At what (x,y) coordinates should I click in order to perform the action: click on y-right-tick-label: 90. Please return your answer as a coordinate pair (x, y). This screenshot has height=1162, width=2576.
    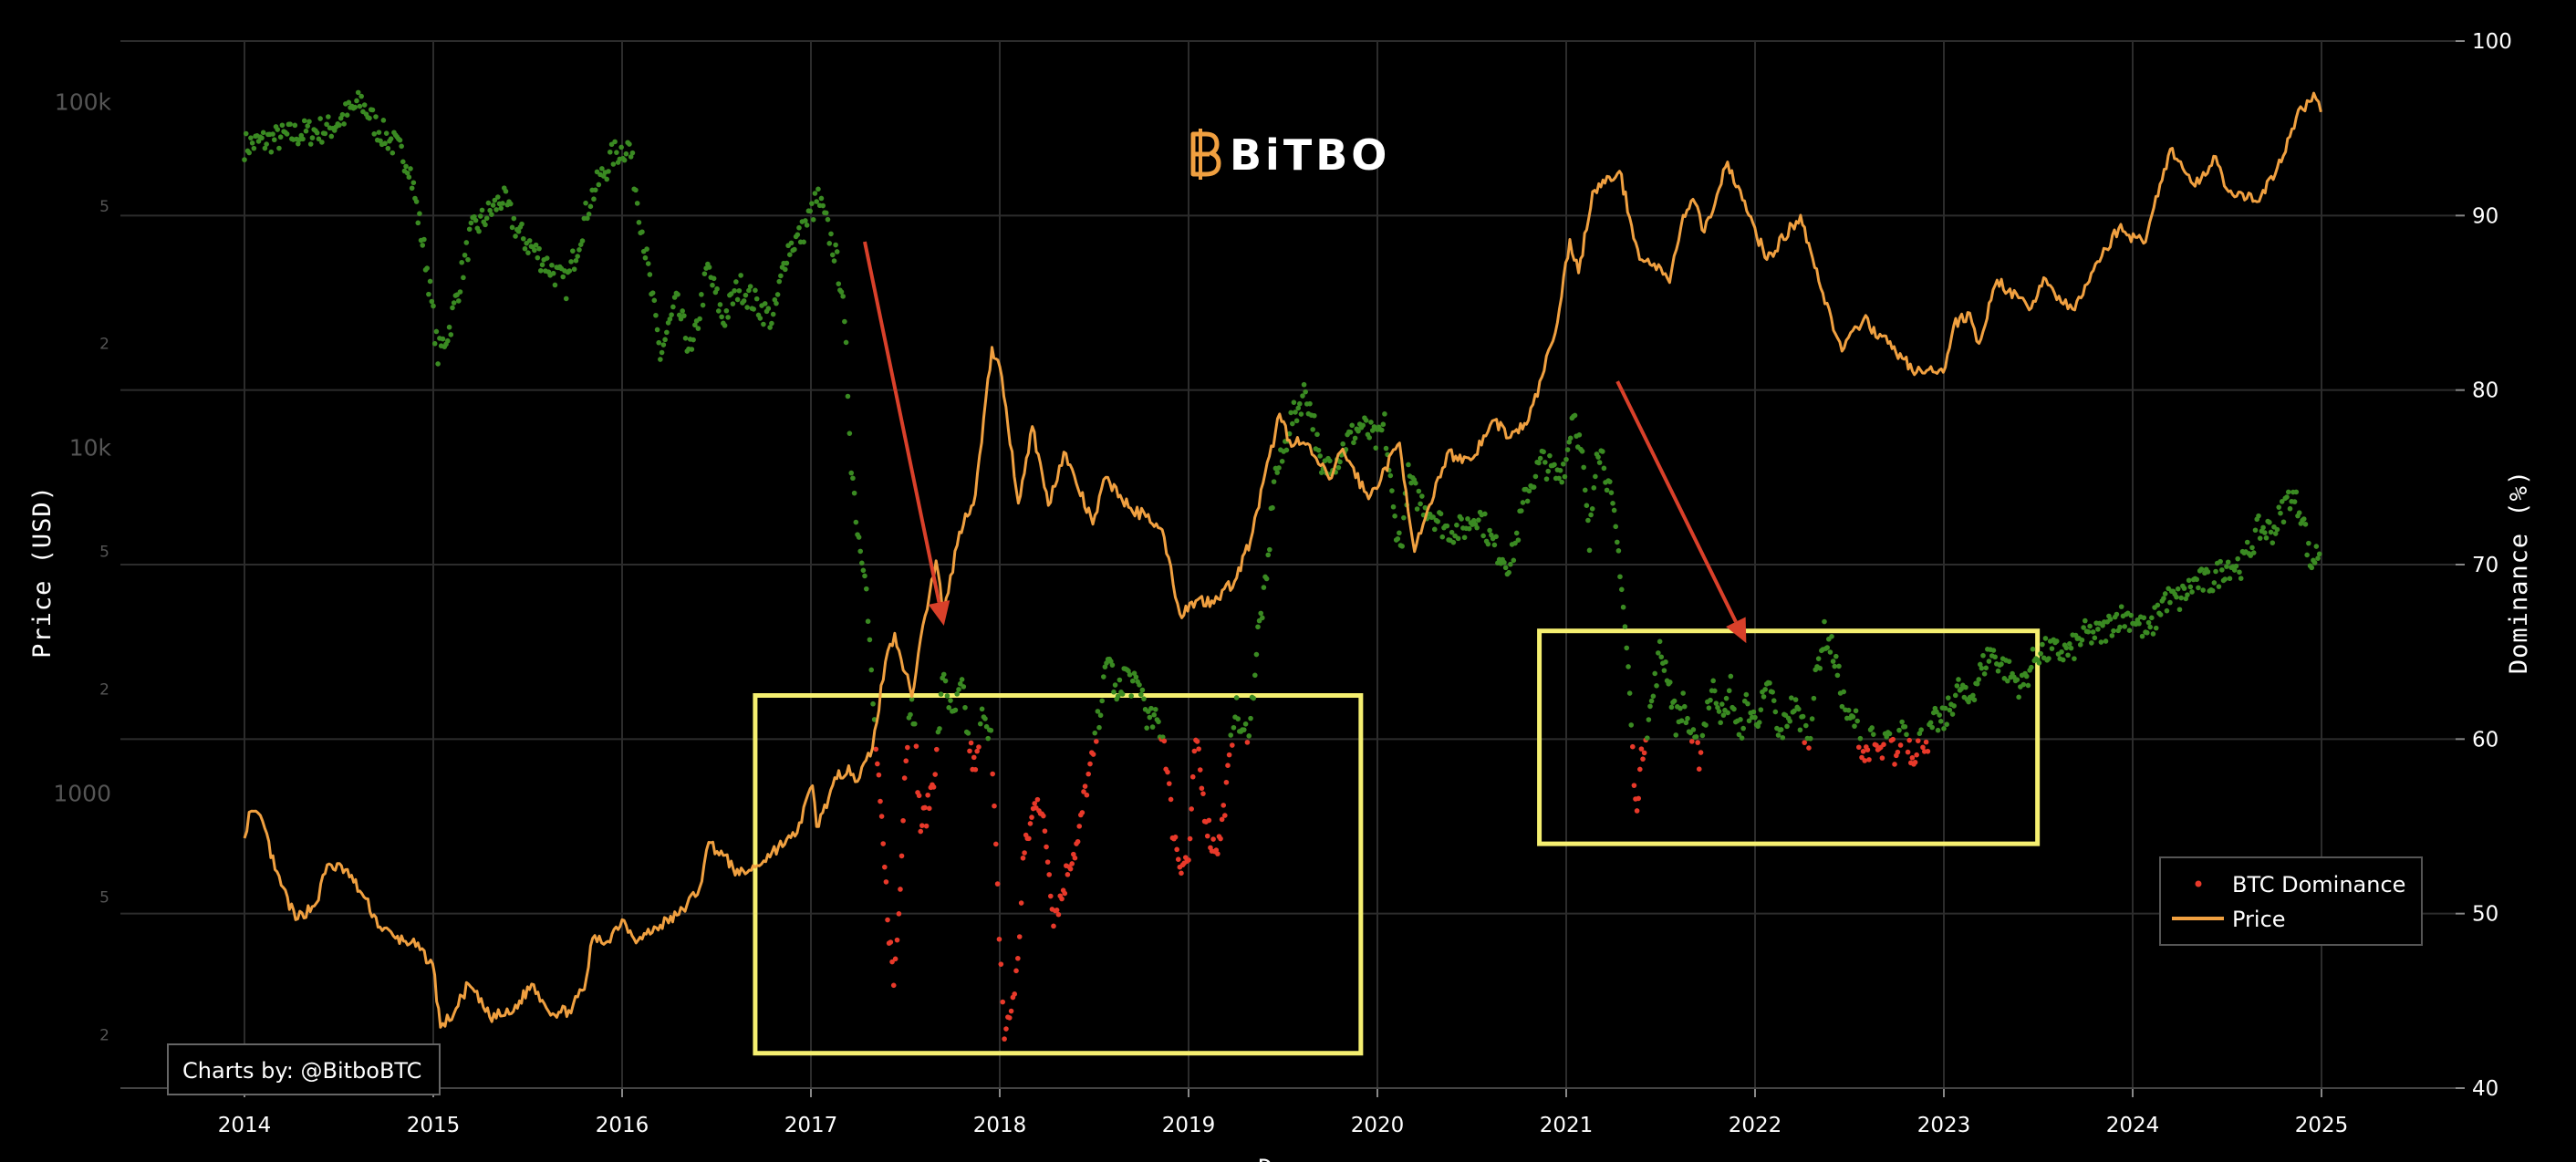
    Looking at the image, I should click on (2485, 216).